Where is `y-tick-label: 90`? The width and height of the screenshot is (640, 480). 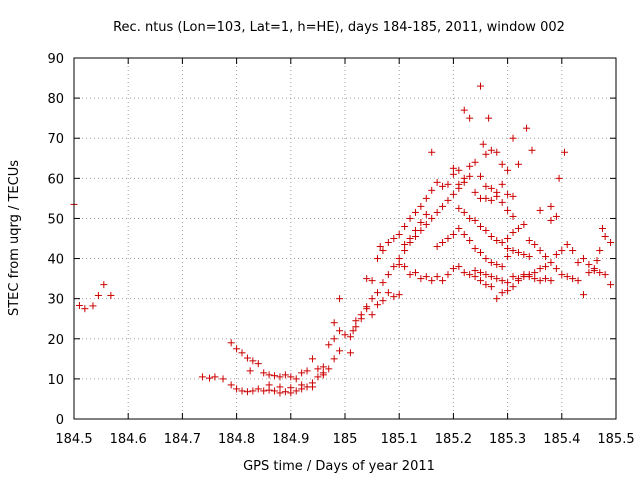
y-tick-label: 90 is located at coordinates (55, 59).